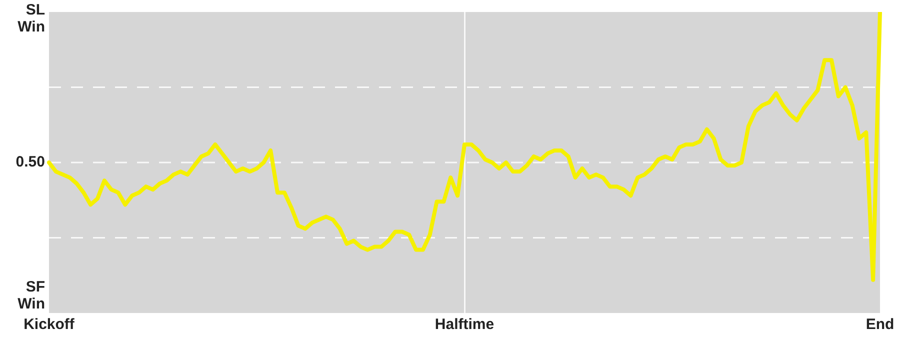 The width and height of the screenshot is (900, 351). I want to click on x-tick-label: Halftime, so click(464, 325).